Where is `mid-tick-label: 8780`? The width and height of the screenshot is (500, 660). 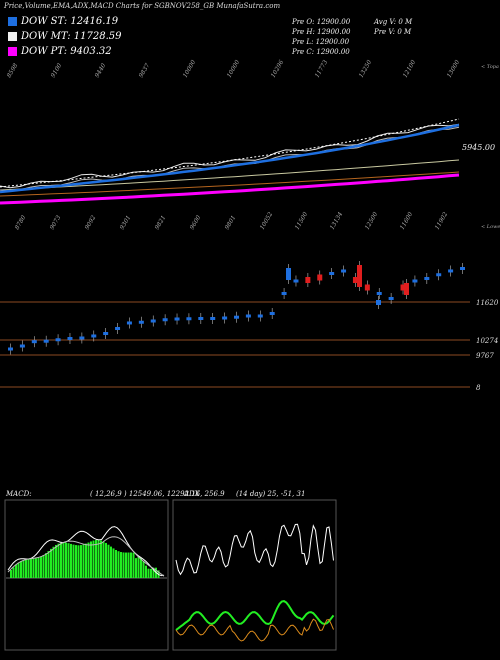
mid-tick-label: 8780 is located at coordinates (21, 222).